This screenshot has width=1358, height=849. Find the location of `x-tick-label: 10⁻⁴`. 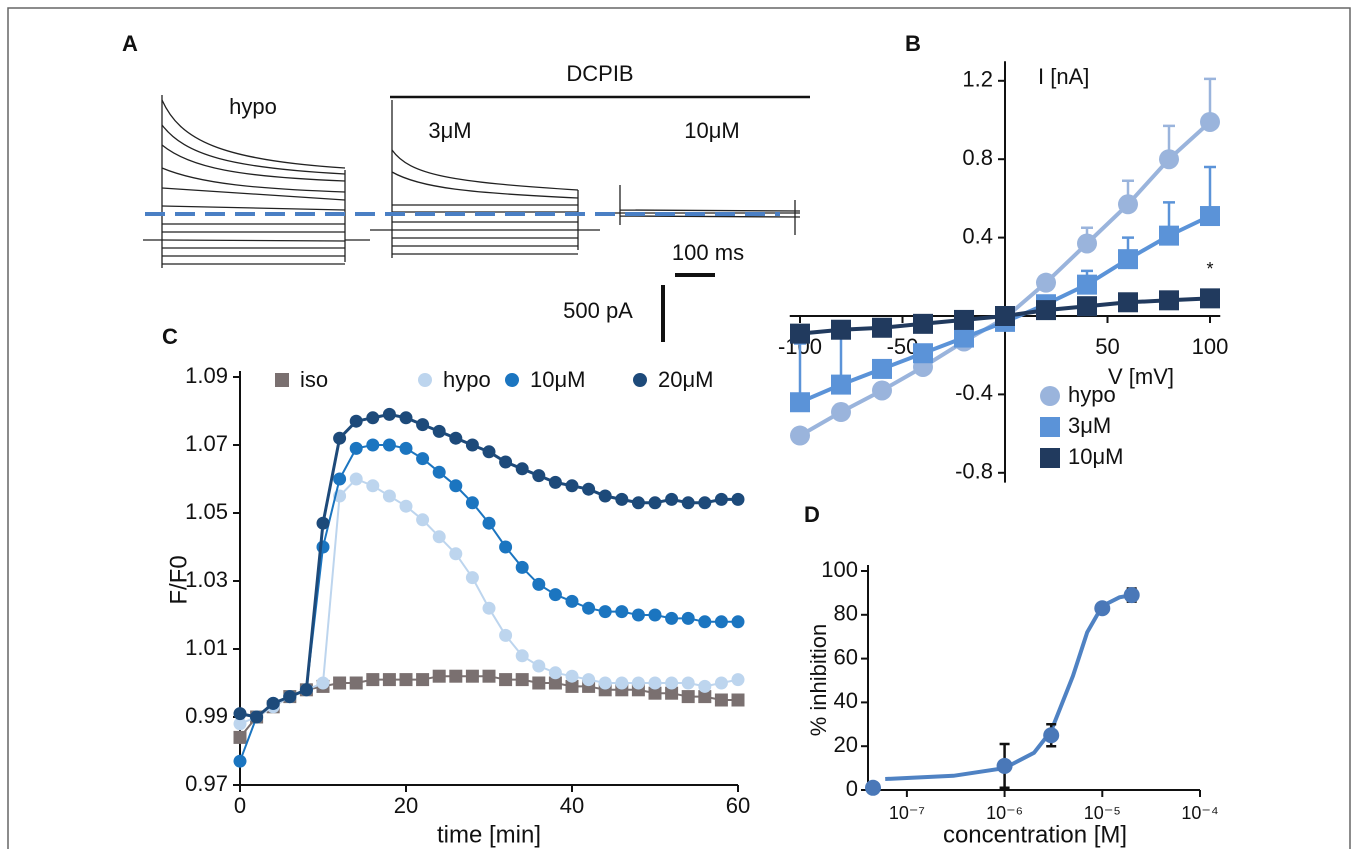

x-tick-label: 10⁻⁴ is located at coordinates (1199, 813).